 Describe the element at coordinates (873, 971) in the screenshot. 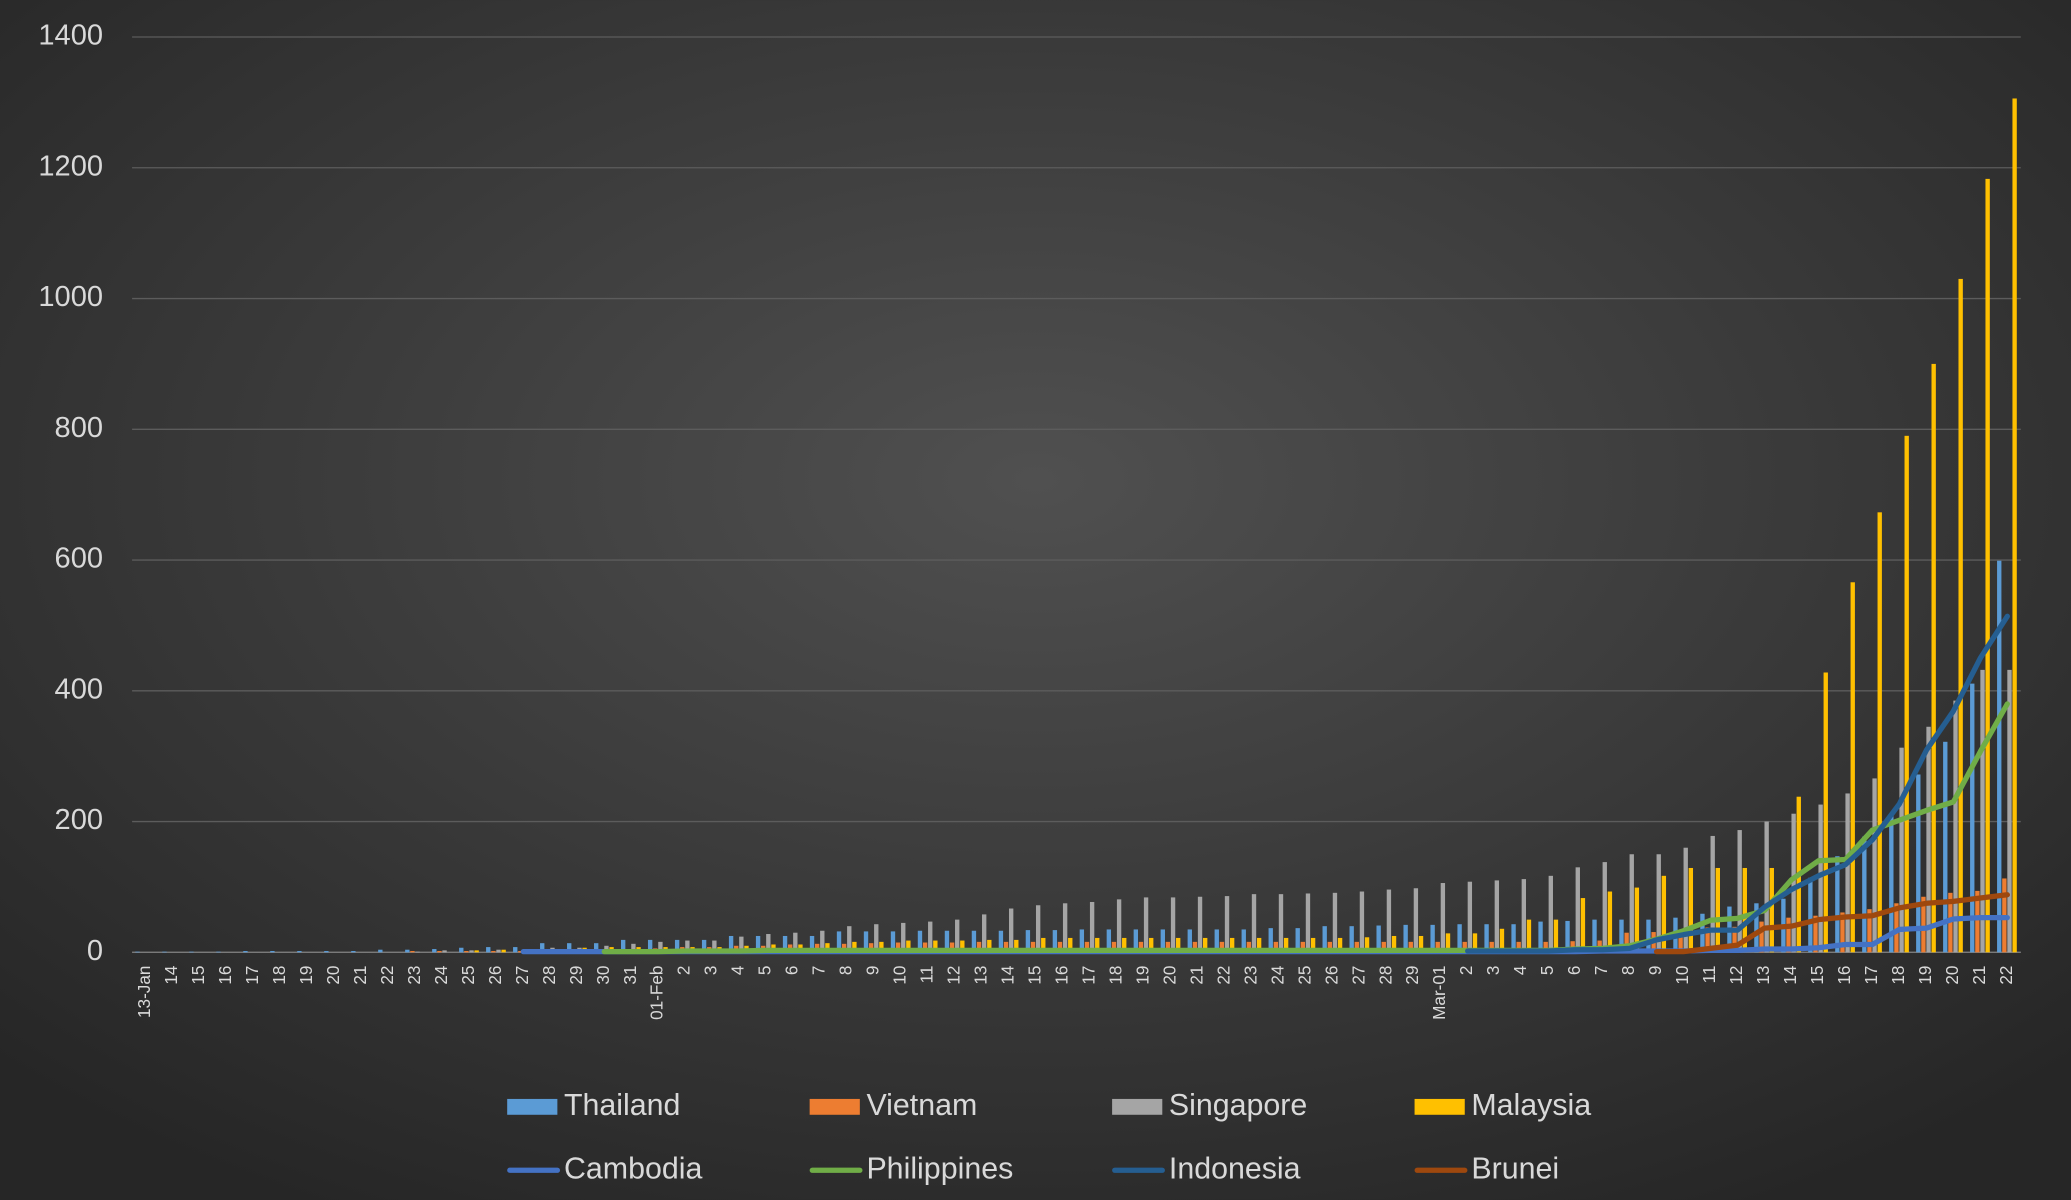

I see `x-tick-label: 9` at that location.